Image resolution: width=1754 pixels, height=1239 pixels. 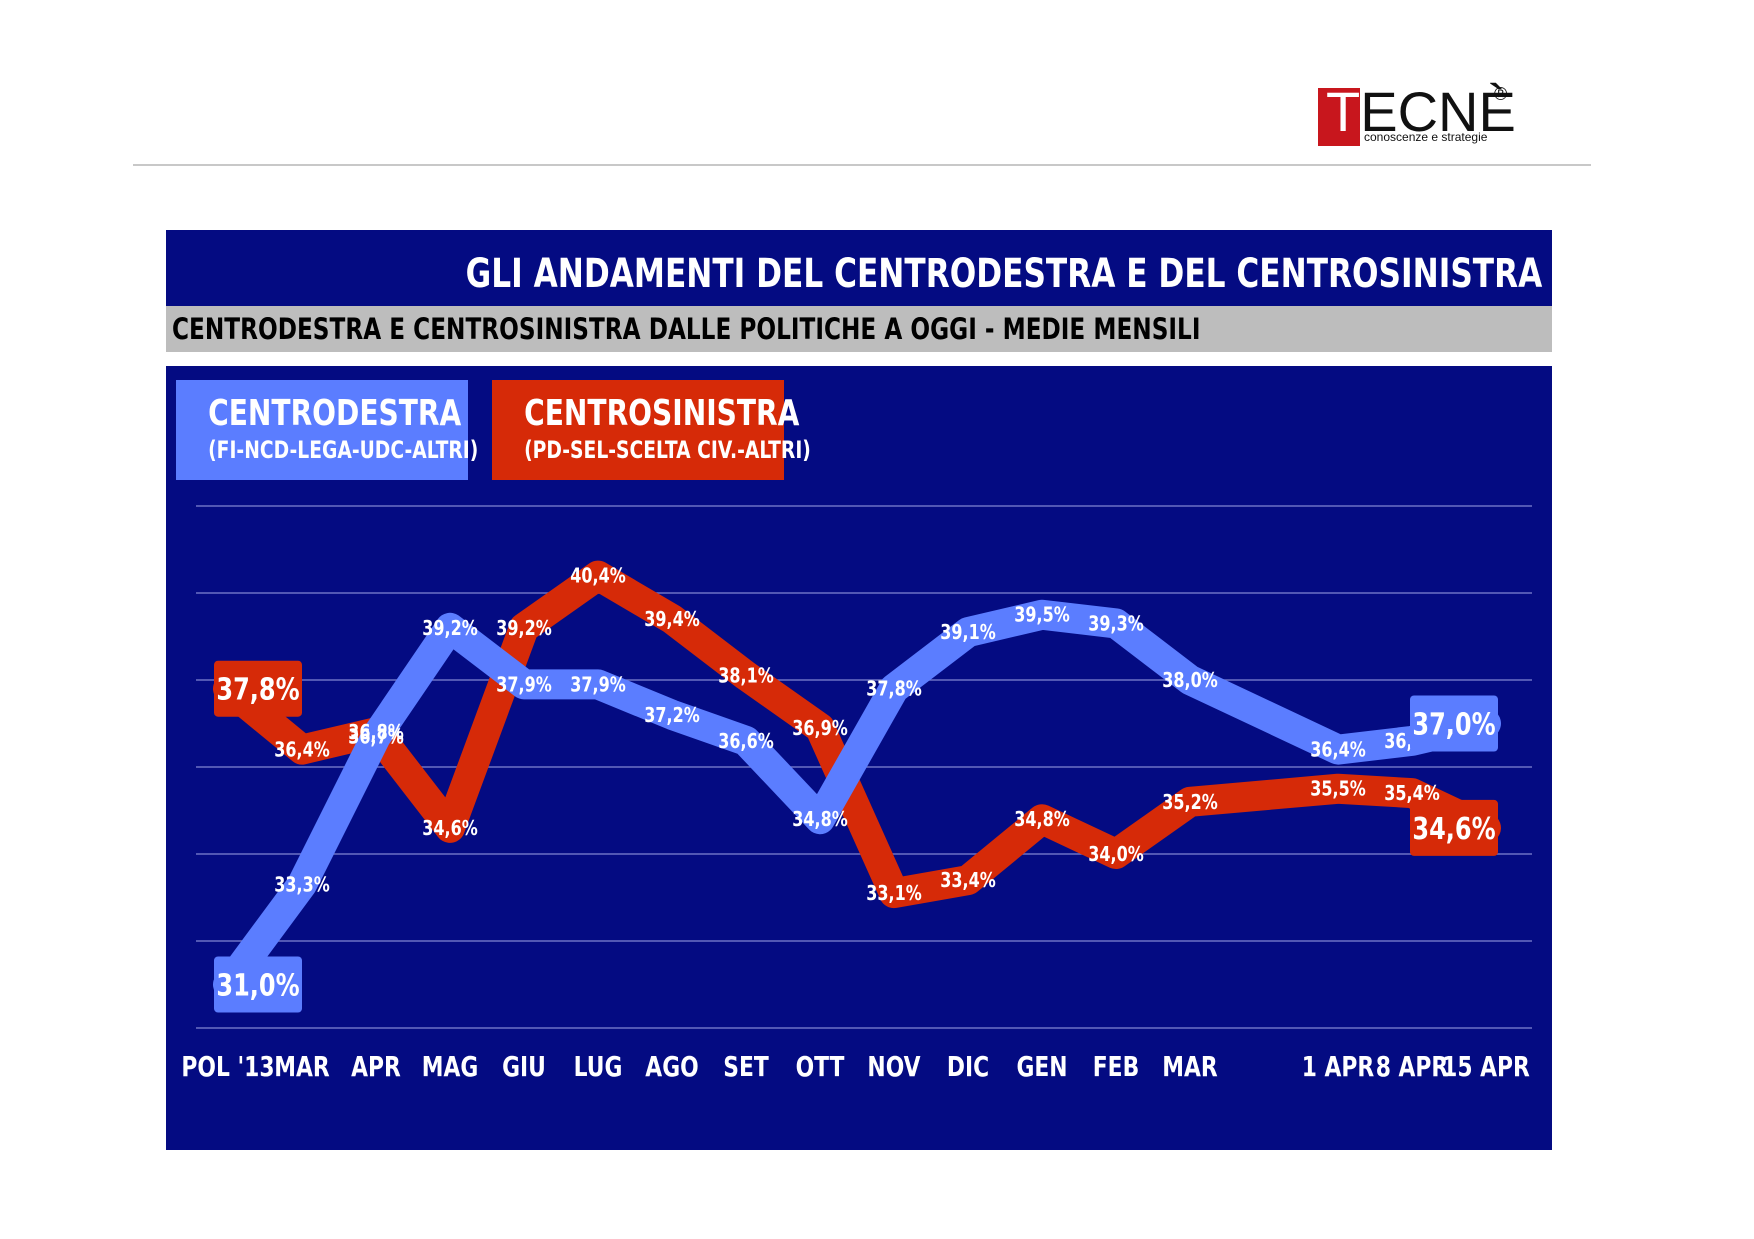 What do you see at coordinates (1190, 680) in the screenshot?
I see `data-label-centrodestra-13: 38,0%` at bounding box center [1190, 680].